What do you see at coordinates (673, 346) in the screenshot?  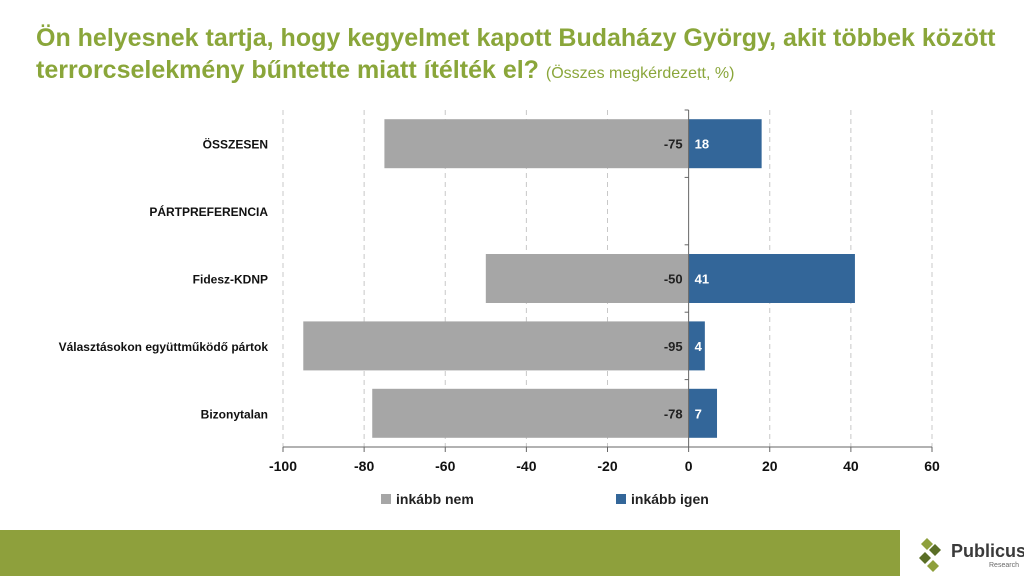 I see `data-label-inkabb-nem: -95` at bounding box center [673, 346].